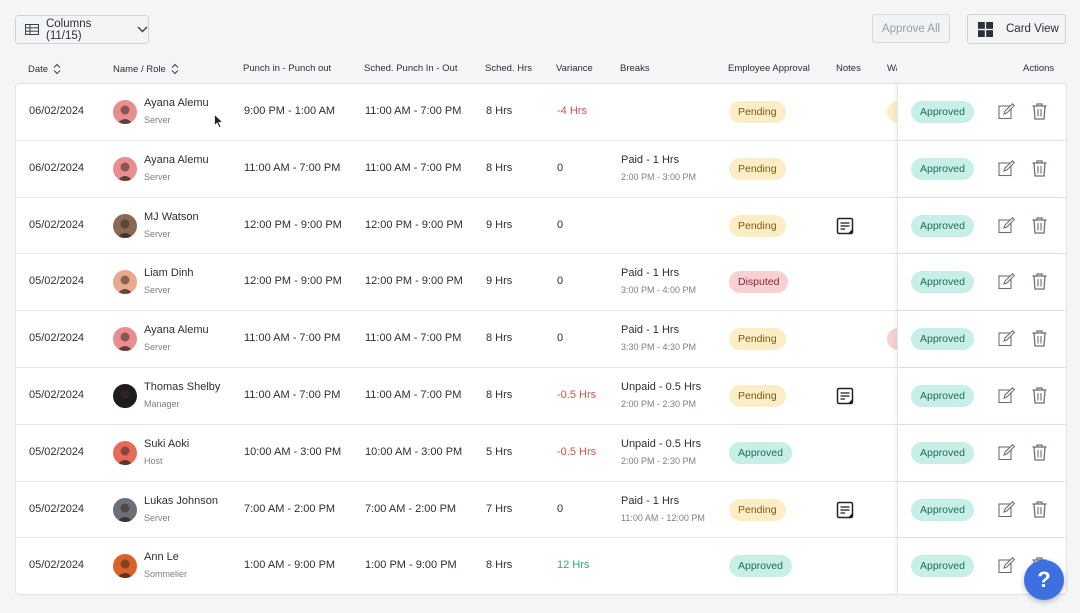 The width and height of the screenshot is (1080, 613). What do you see at coordinates (292, 167) in the screenshot?
I see `punch-times: 11:00 AM - 7:00 PM` at bounding box center [292, 167].